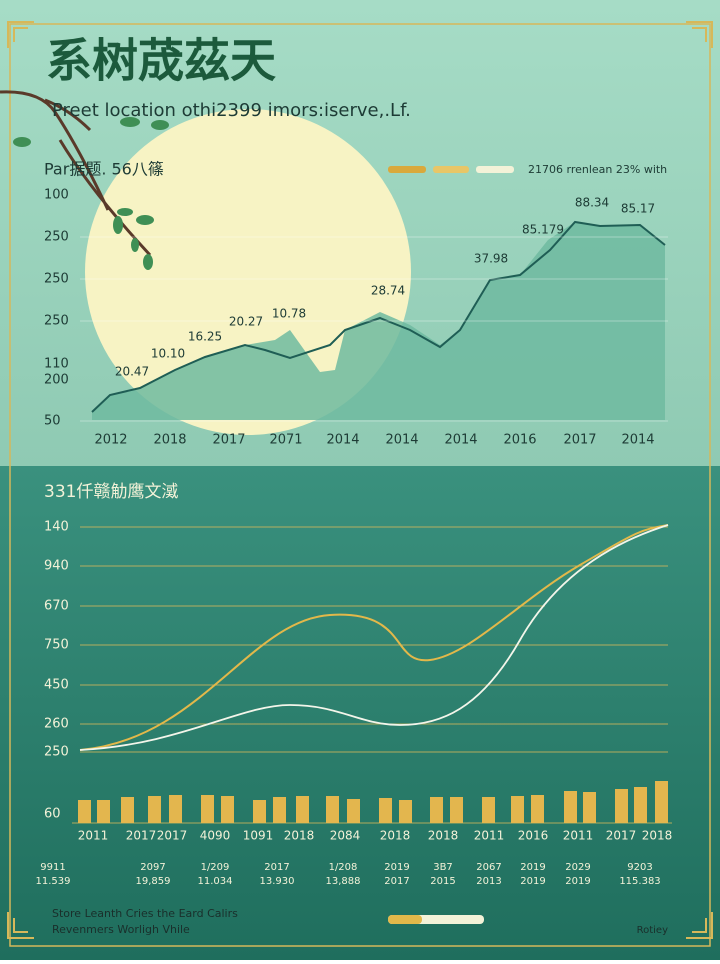  Describe the element at coordinates (652, 930) in the screenshot. I see `footer-corner: Rotiey` at that location.